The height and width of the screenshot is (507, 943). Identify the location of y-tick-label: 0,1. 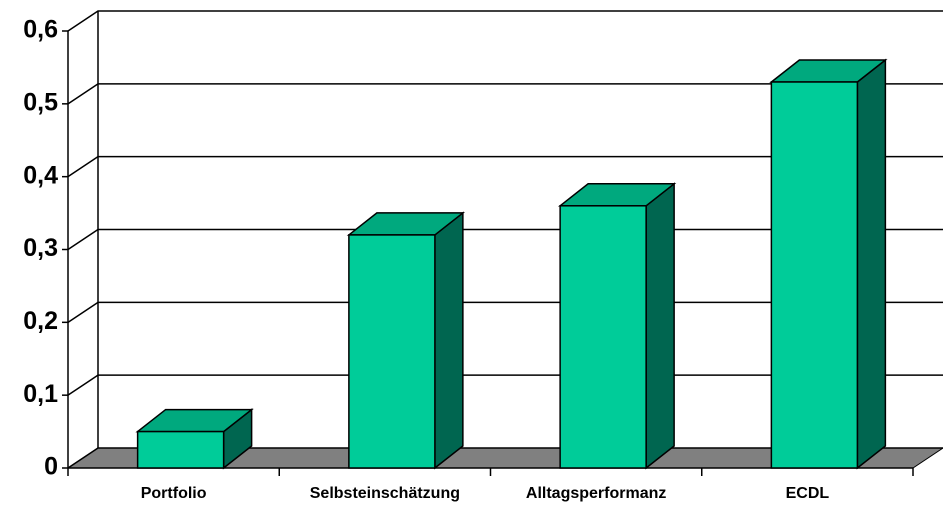
(40, 394).